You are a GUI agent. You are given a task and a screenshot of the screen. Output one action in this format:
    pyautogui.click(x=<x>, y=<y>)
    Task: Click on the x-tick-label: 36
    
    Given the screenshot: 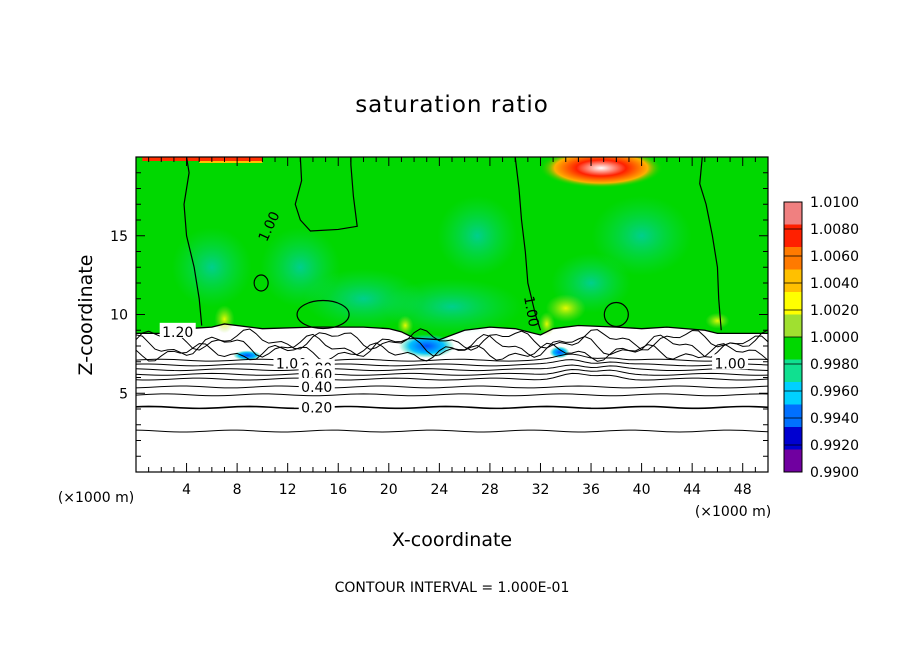 What is the action you would take?
    pyautogui.click(x=591, y=490)
    